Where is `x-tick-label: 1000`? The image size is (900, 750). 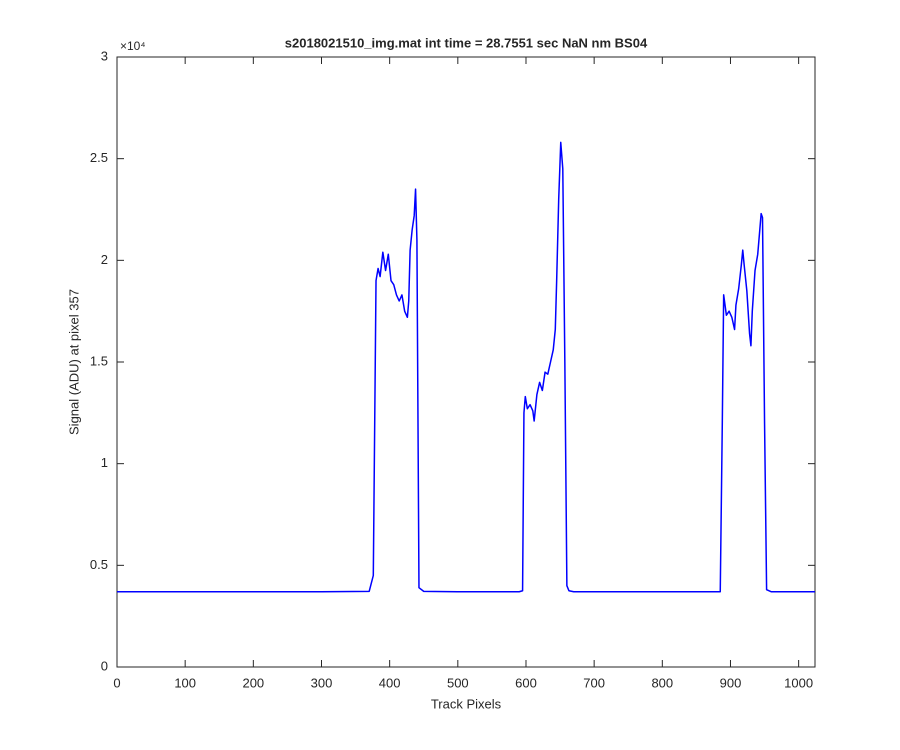
x-tick-label: 1000 is located at coordinates (798, 682).